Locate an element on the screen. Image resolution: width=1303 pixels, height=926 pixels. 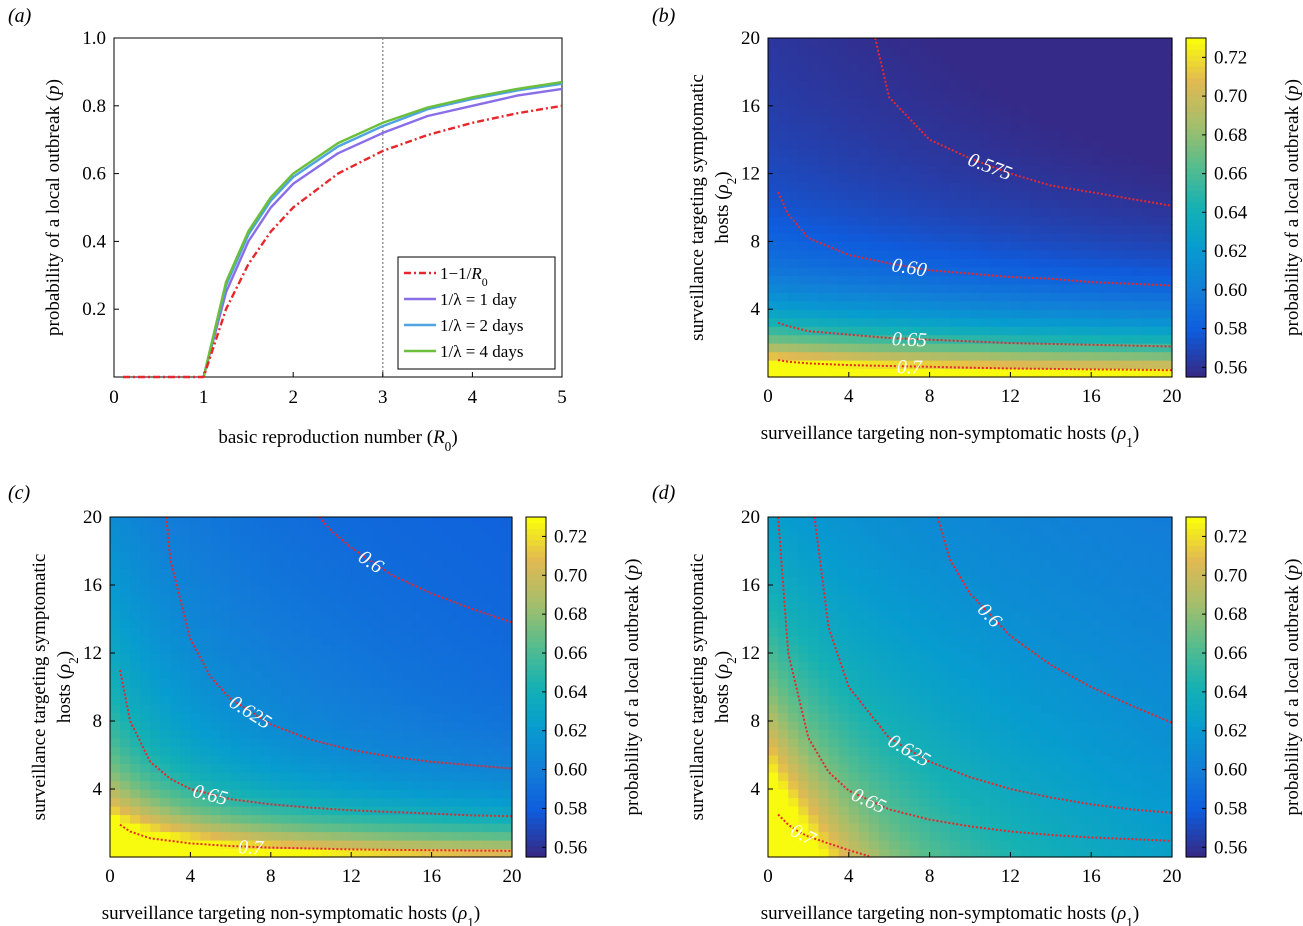
x-tick-label: 2 is located at coordinates (293, 397).